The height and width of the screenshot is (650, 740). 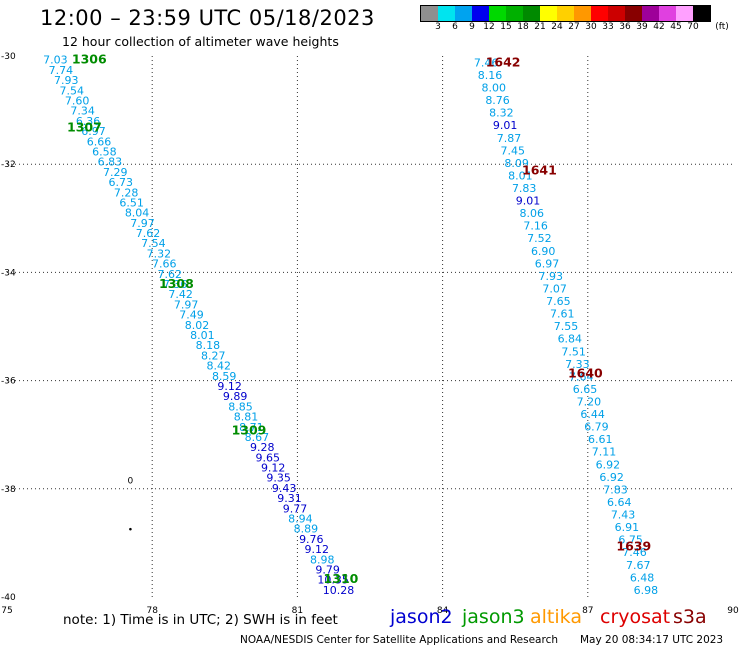 What do you see at coordinates (295, 508) in the screenshot?
I see `wave-height-label: 9.77` at bounding box center [295, 508].